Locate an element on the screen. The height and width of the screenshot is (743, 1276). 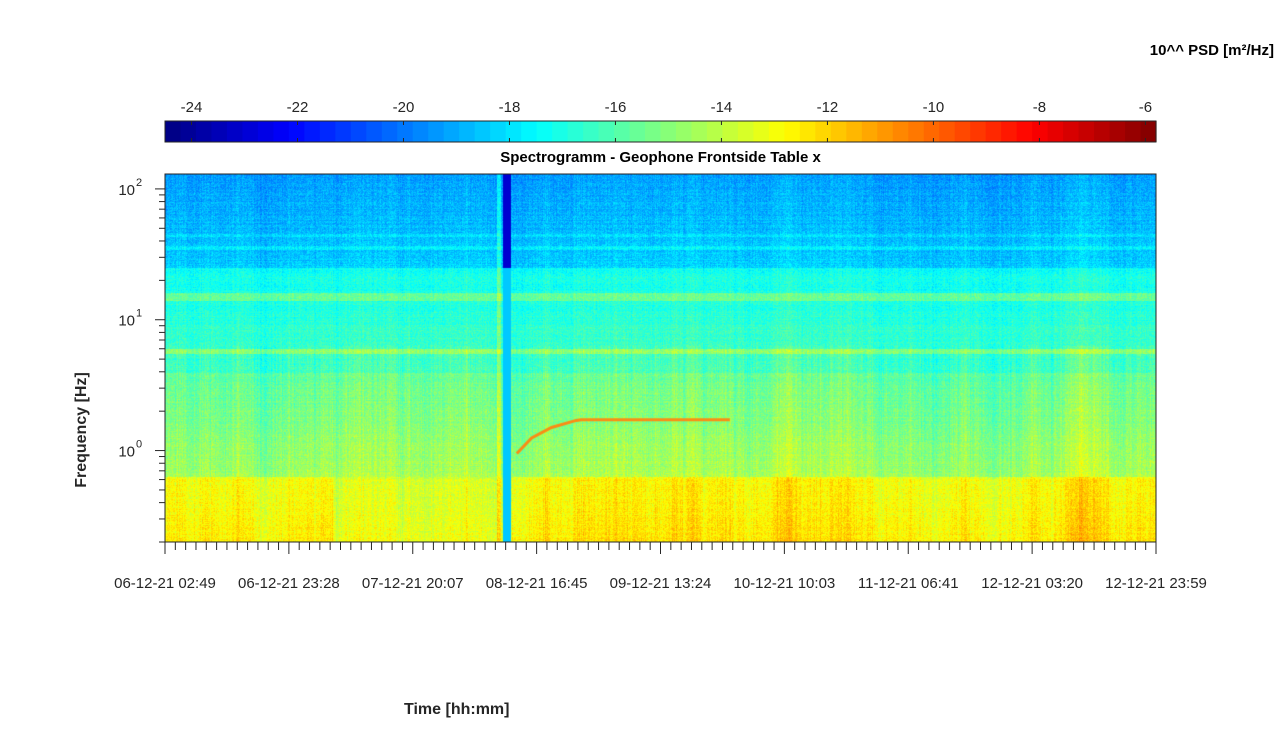
x-tick-label: 09-12-21 13:24 is located at coordinates (661, 583).